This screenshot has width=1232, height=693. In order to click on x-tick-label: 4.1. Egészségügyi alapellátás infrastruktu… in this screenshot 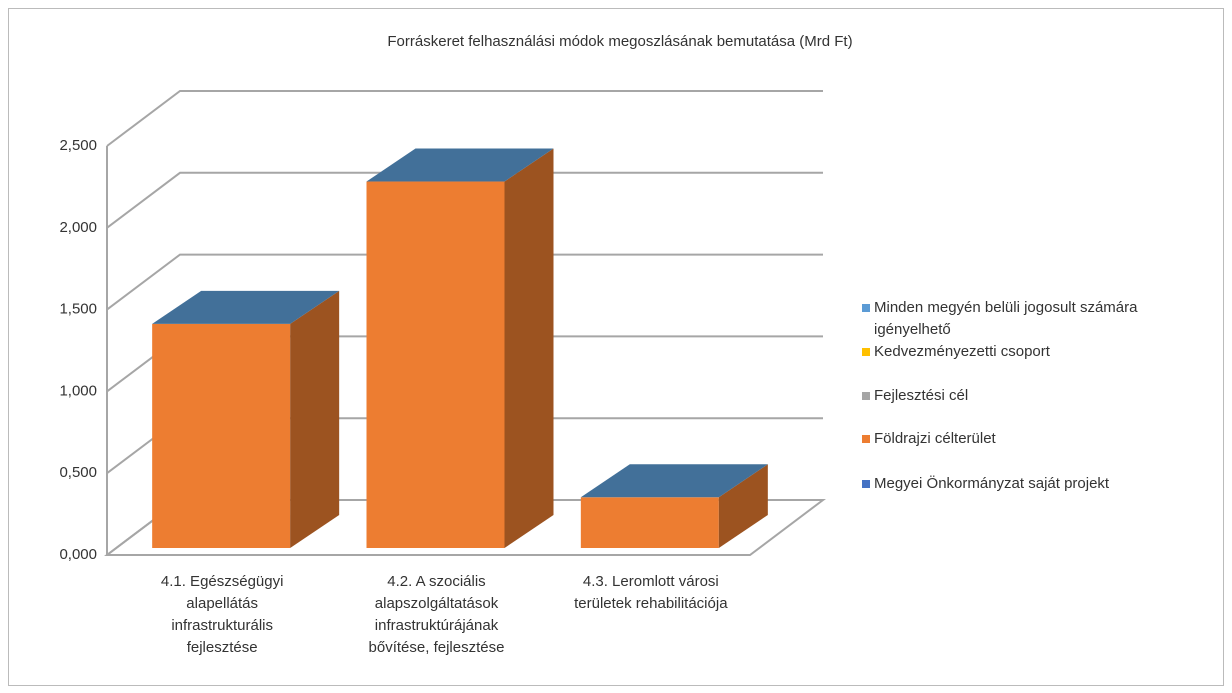, I will do `click(222, 614)`.